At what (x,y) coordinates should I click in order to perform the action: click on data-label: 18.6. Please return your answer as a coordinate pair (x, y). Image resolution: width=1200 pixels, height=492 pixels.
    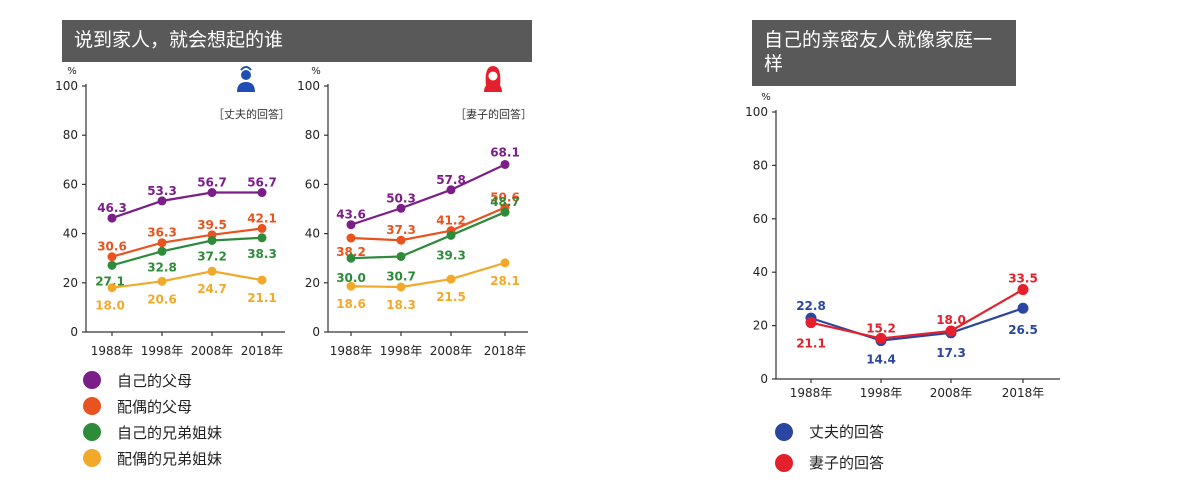
    Looking at the image, I should click on (351, 304).